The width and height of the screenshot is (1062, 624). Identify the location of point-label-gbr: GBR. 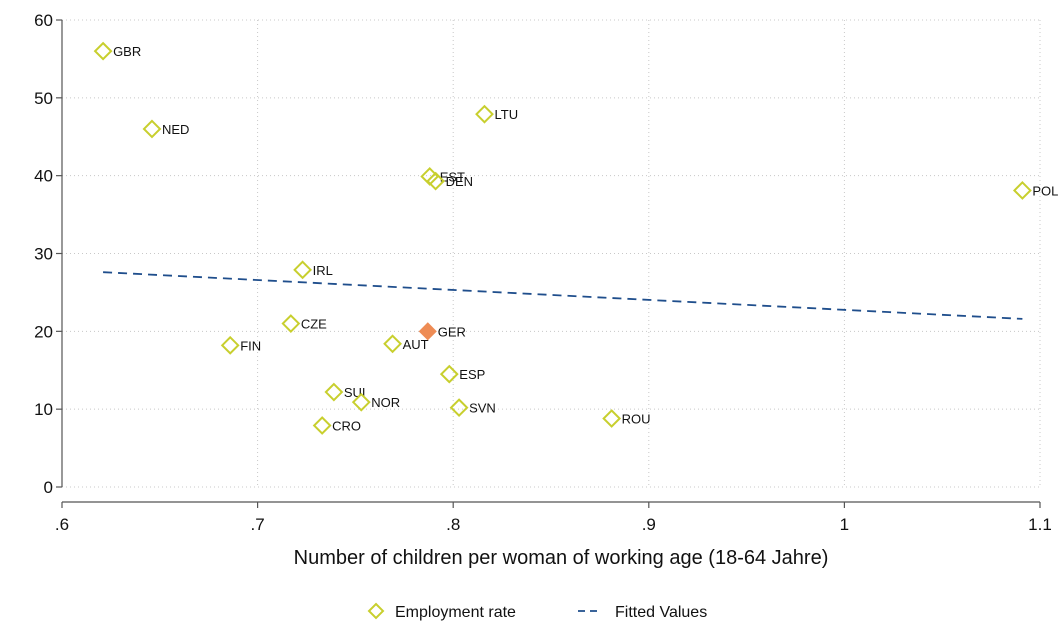
(127, 51).